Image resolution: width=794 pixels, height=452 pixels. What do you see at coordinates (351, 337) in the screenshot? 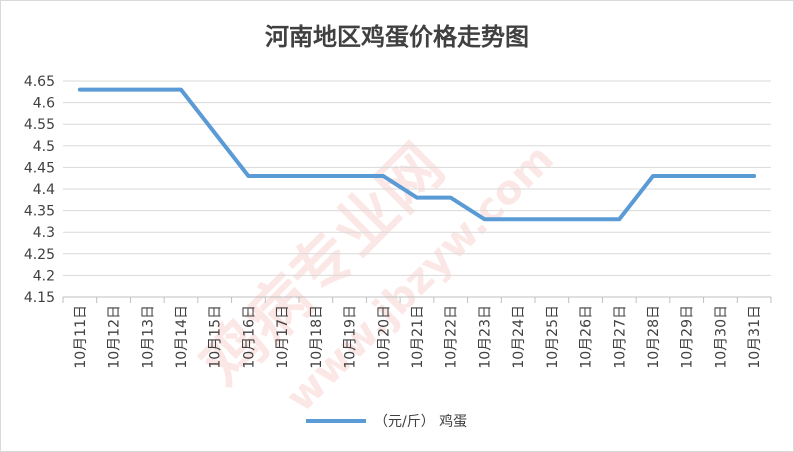
I see `x-tick-label: 10月19日` at bounding box center [351, 337].